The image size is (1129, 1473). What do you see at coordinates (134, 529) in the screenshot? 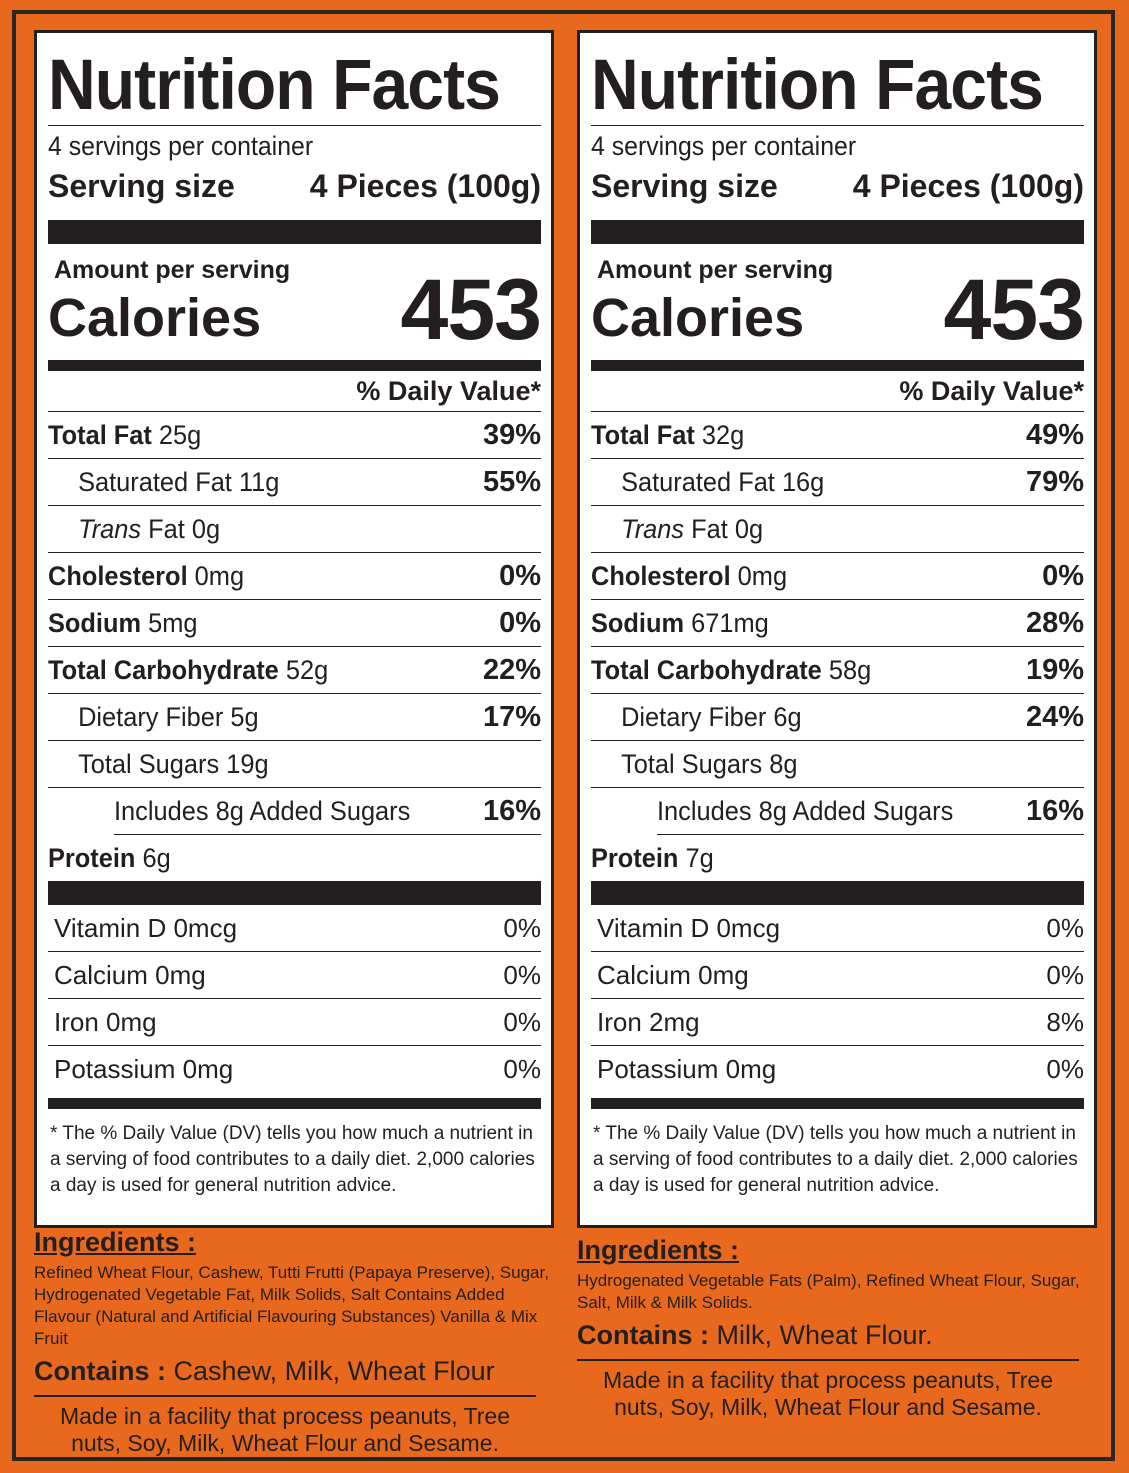
I see `nutrient-name: Trans Fat 0g` at bounding box center [134, 529].